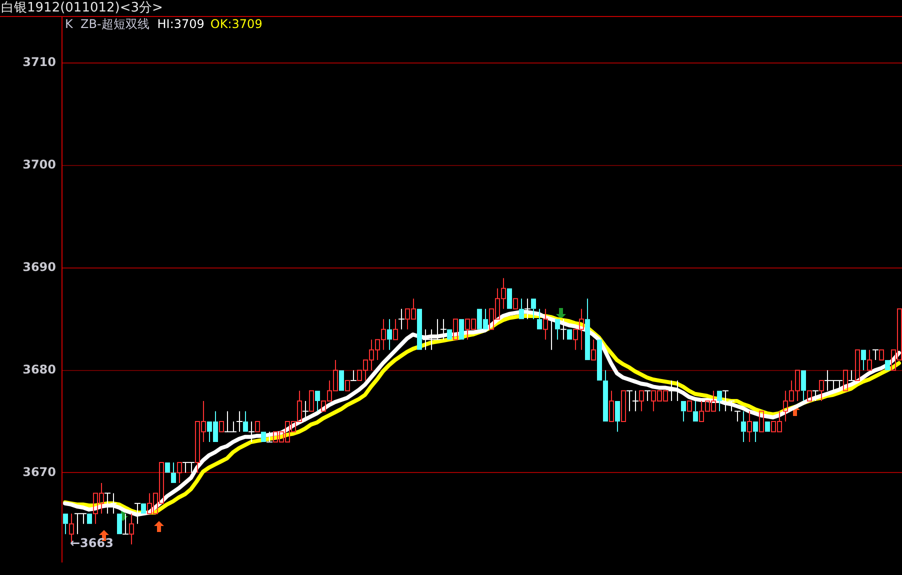 Image resolution: width=902 pixels, height=575 pixels. What do you see at coordinates (82, 8) in the screenshot?
I see `chart-title: 白银1912(011012)<3分>` at bounding box center [82, 8].